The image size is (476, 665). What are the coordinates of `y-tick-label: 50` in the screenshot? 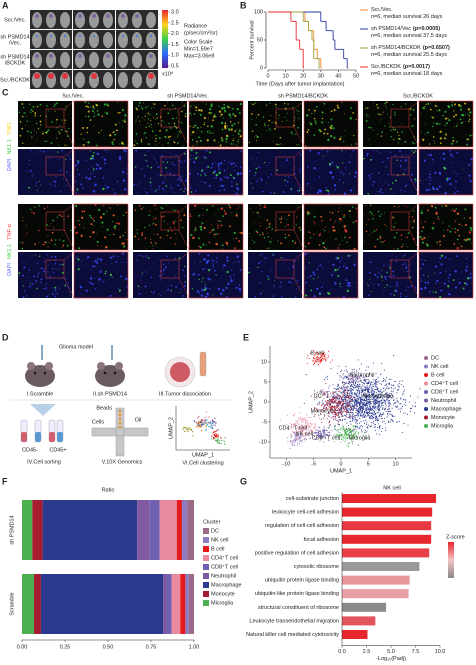 It's located at (260, 40).